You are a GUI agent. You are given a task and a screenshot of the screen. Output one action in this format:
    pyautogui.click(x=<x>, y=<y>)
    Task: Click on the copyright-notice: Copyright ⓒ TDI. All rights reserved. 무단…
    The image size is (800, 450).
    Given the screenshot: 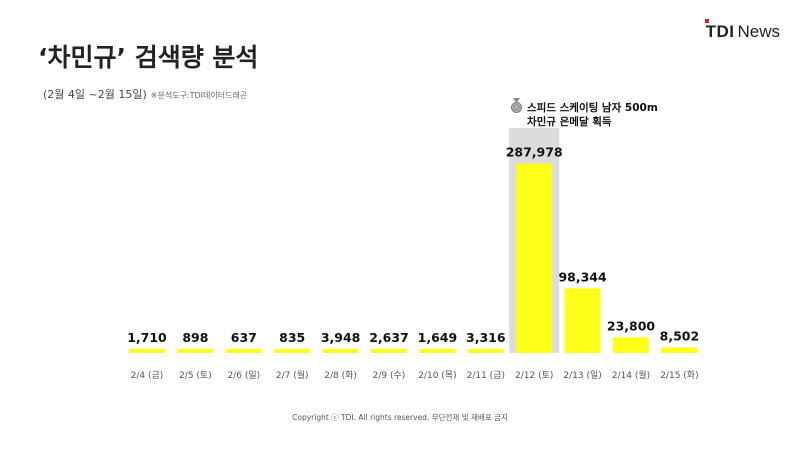 What is the action you would take?
    pyautogui.click(x=400, y=417)
    